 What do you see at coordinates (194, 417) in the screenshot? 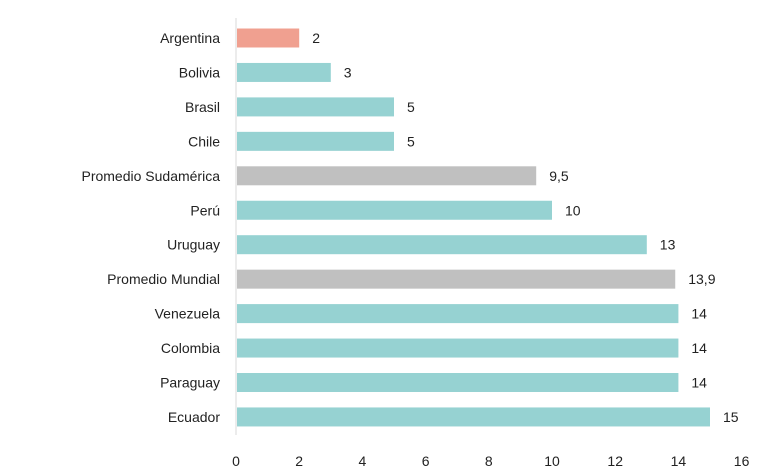
I see `category-label: Ecuador` at bounding box center [194, 417].